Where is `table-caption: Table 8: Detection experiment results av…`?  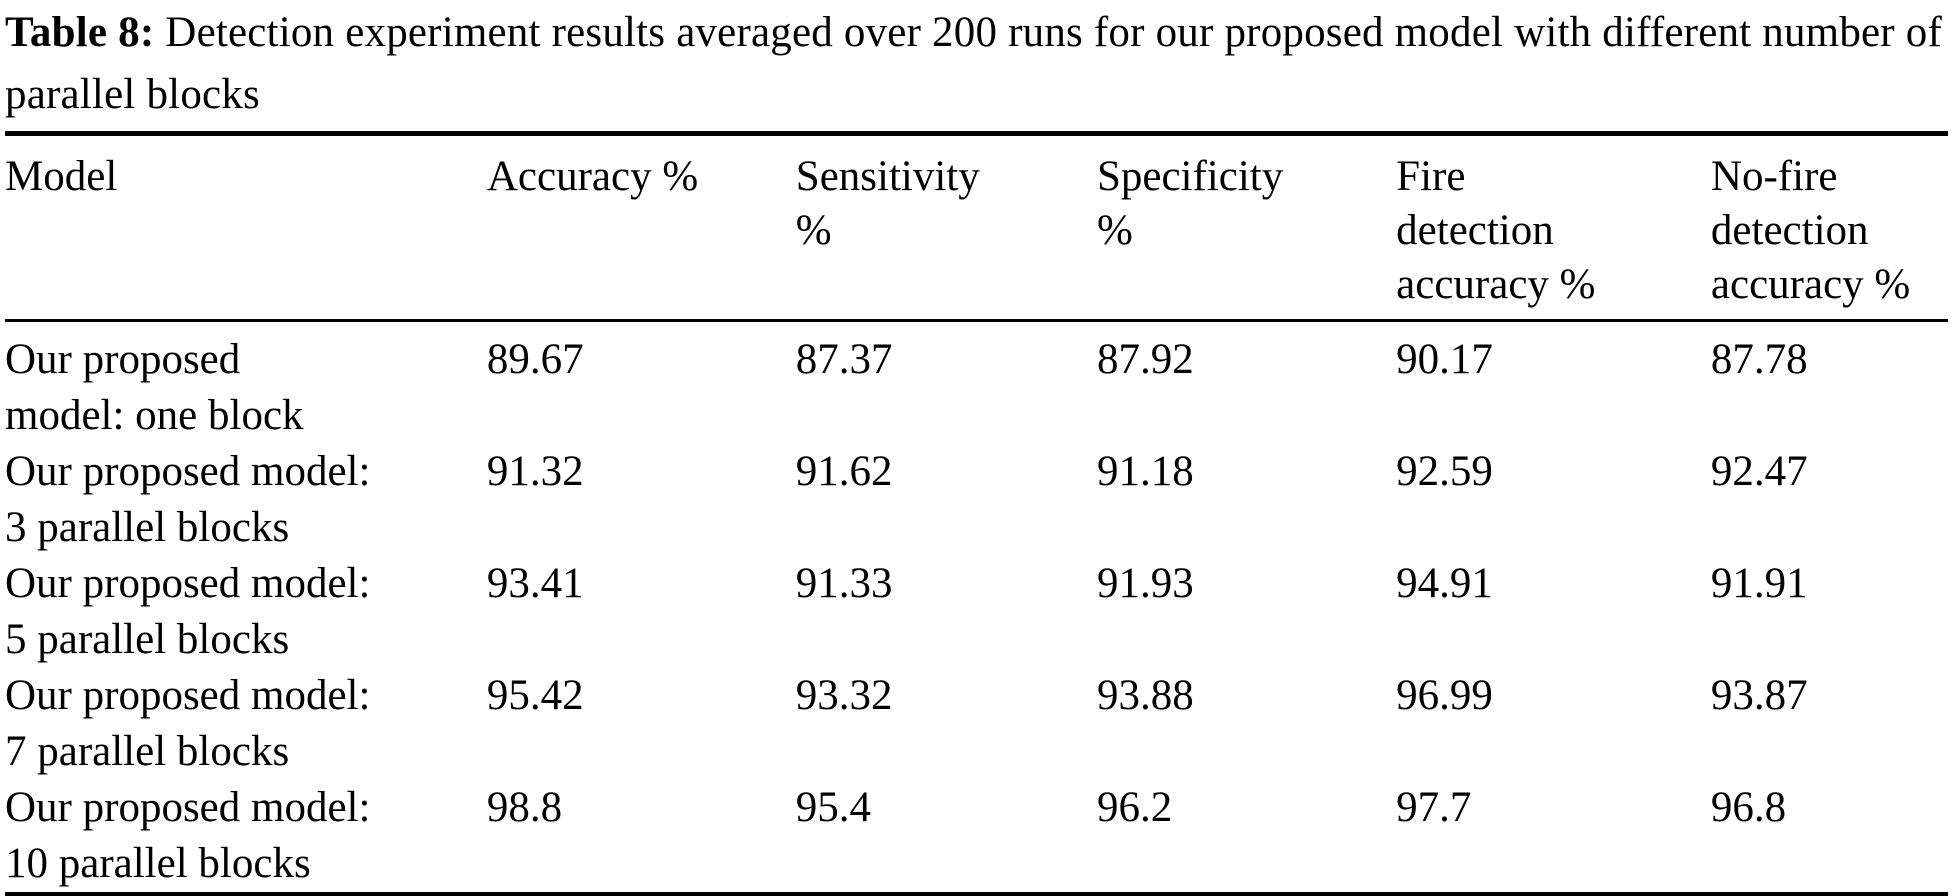
table-caption: Table 8: Detection experiment results av… is located at coordinates (976, 64).